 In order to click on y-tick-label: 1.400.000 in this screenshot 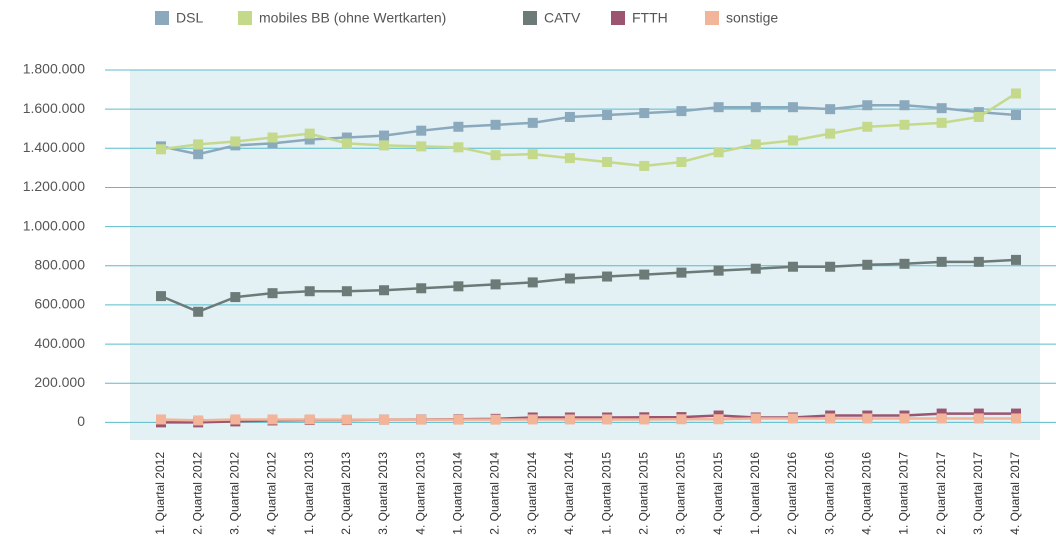, I will do `click(54, 147)`.